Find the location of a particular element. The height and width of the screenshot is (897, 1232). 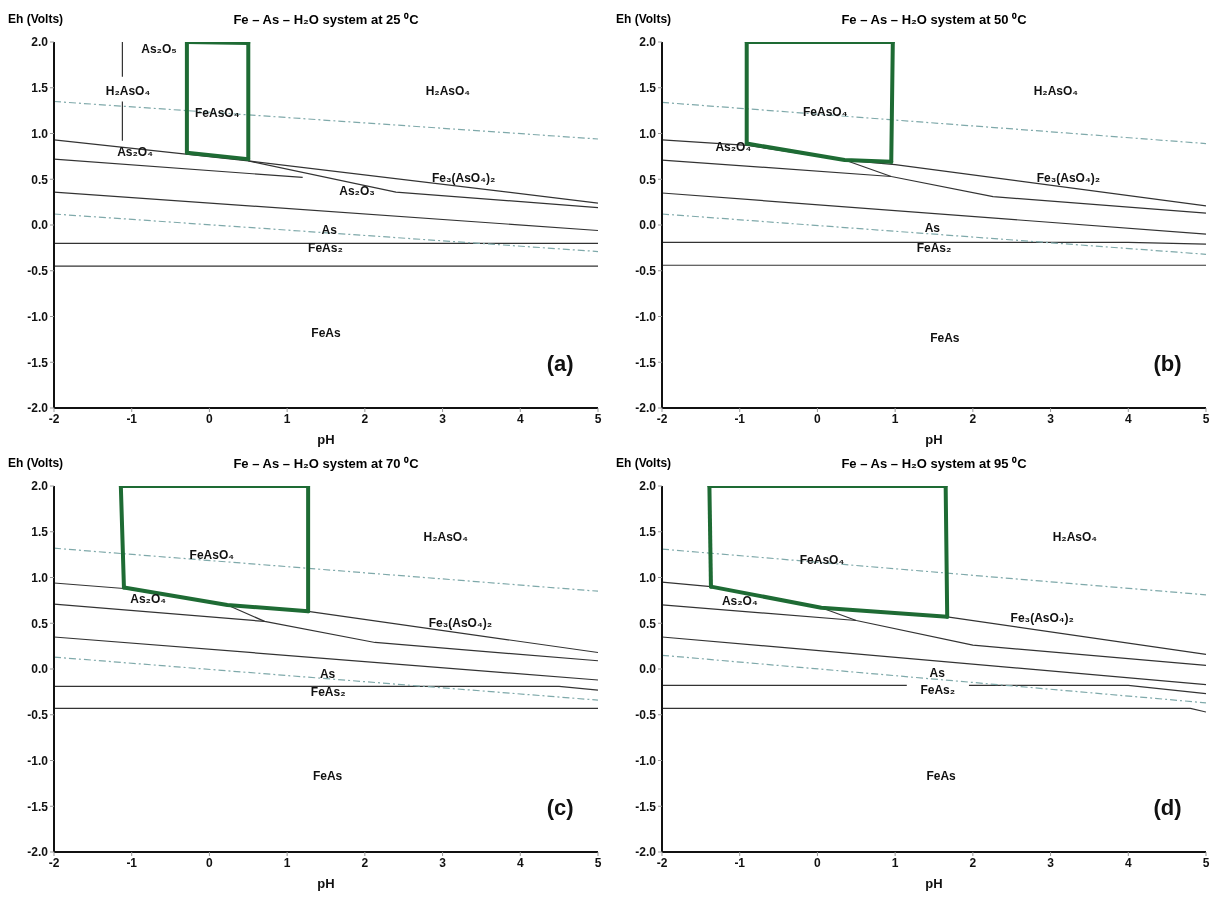

chart-title: Fe – As – H₂O system at 50 ⁰C is located at coordinates (934, 19).